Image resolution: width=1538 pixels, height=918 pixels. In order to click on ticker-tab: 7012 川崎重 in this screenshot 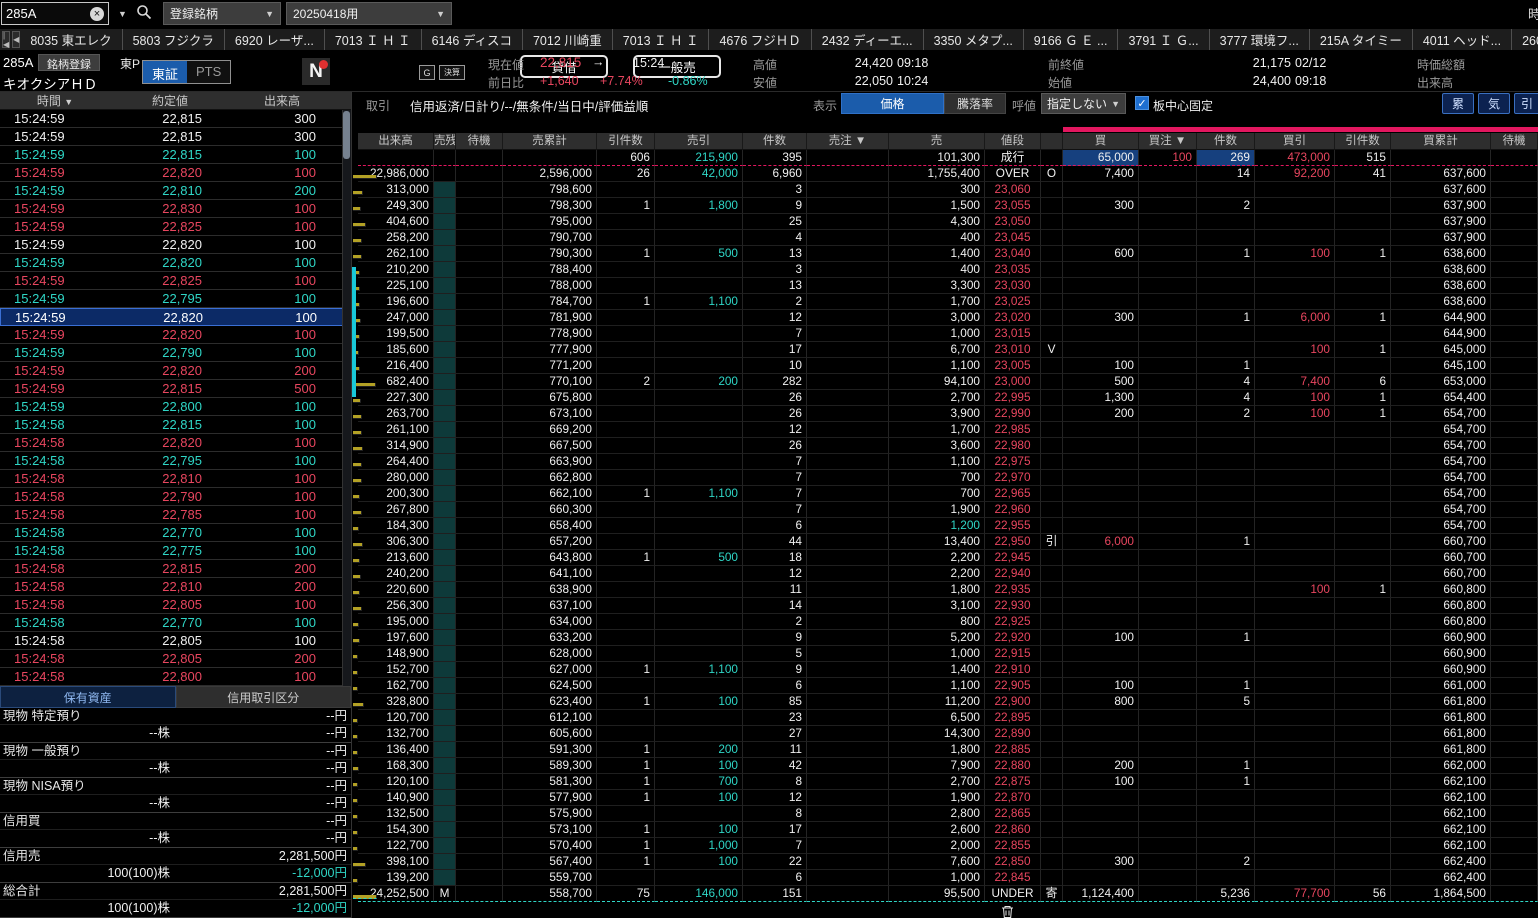, I will do `click(568, 39)`.